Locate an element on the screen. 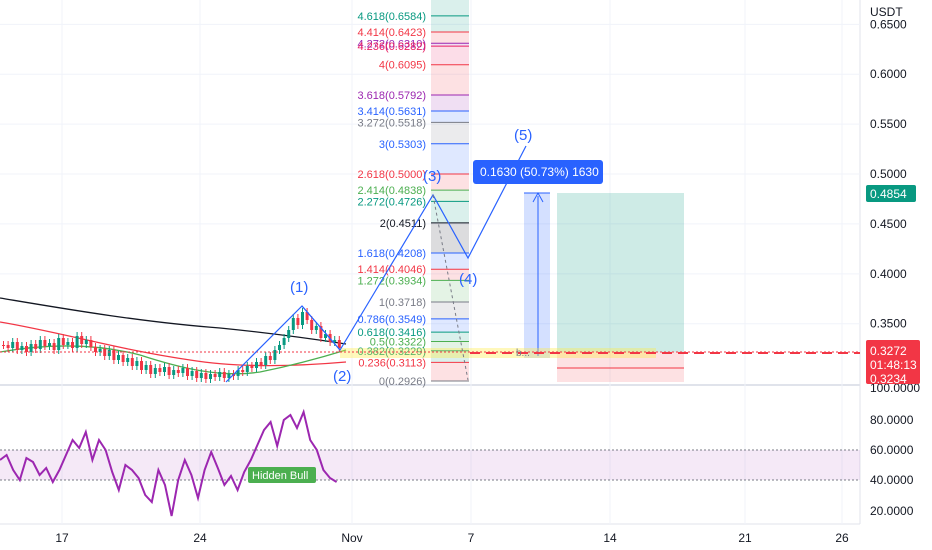 Image resolution: width=932 pixels, height=550 pixels. wave-dashed is located at coordinates (450, 287).